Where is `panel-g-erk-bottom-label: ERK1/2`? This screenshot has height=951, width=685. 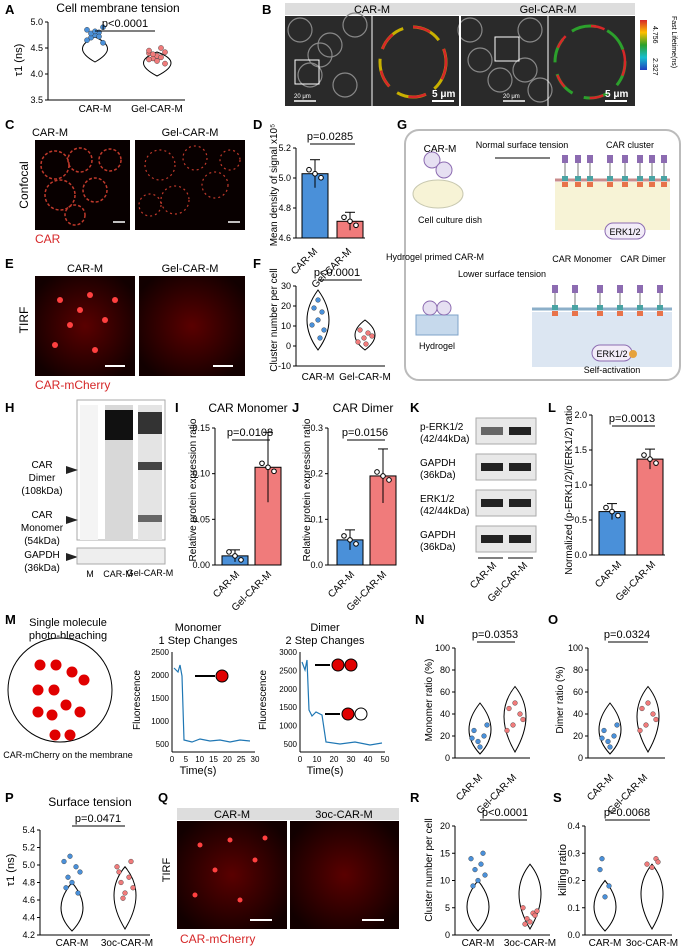 panel-g-erk-bottom-label: ERK1/2 is located at coordinates (611, 354).